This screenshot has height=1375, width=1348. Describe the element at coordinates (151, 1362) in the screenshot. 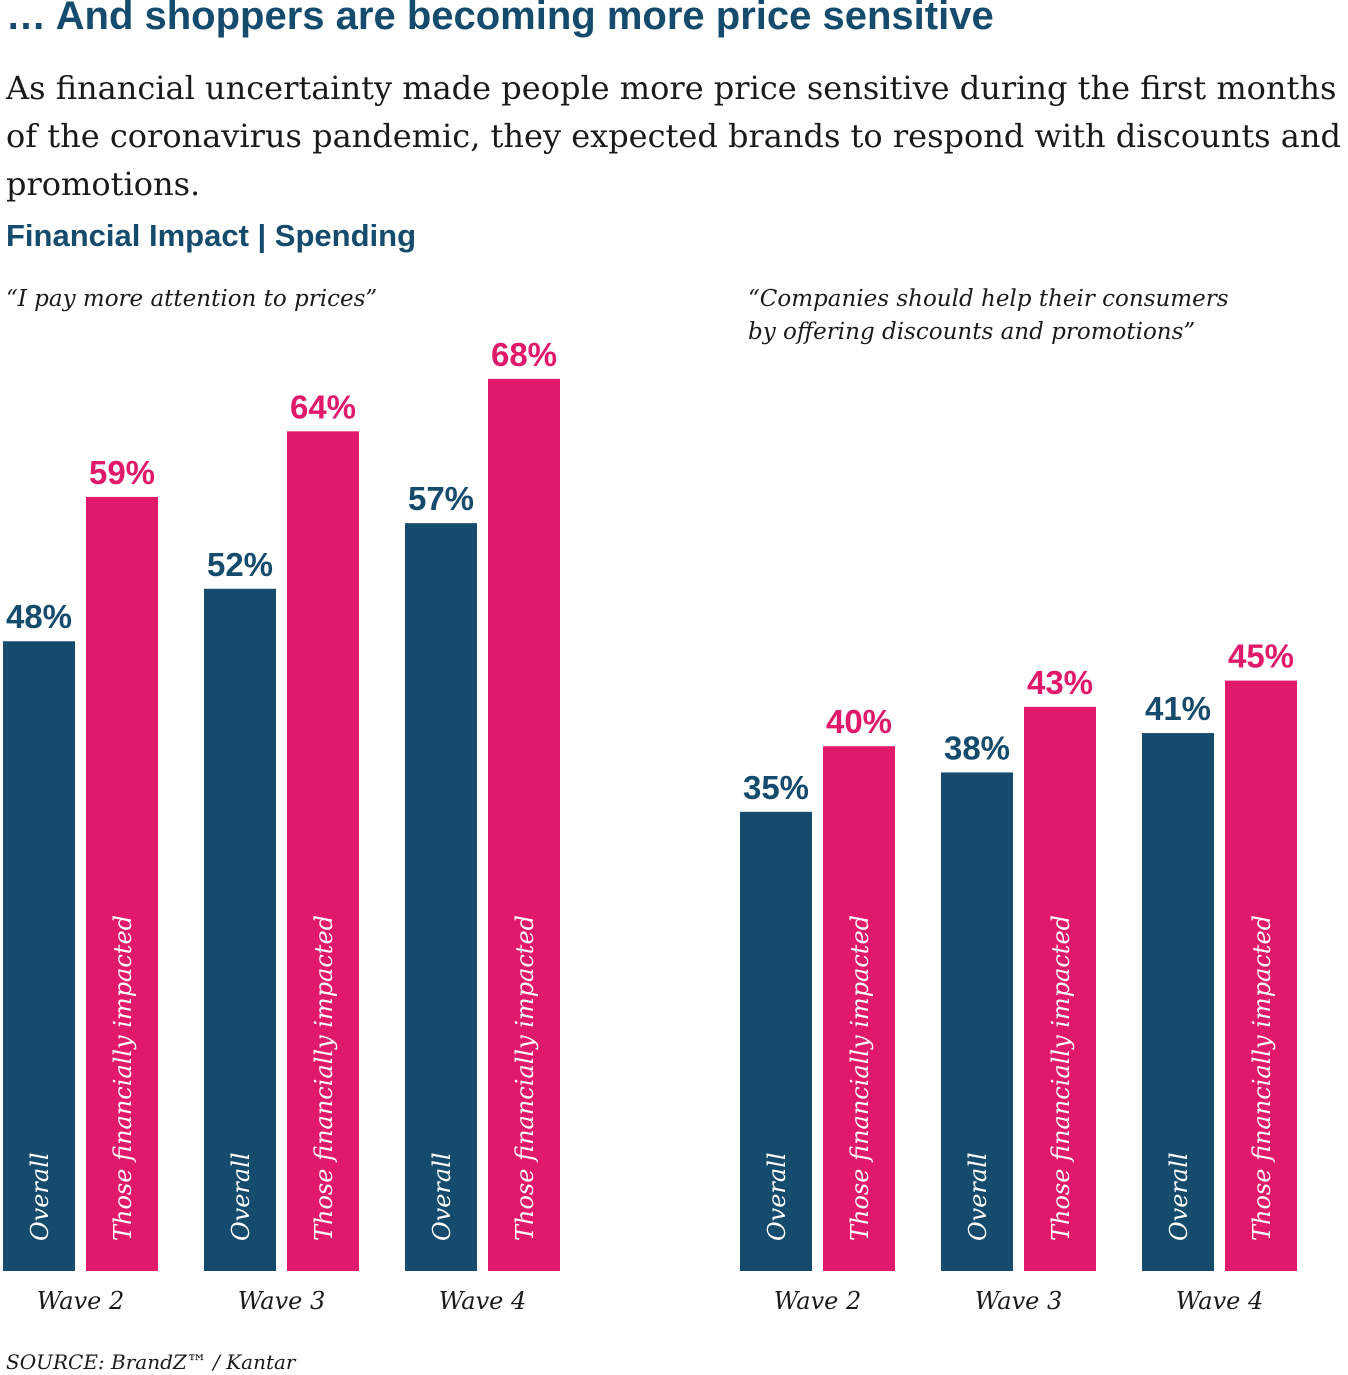

I see `source-note: SOURCE: BrandZ™ / Kantar` at that location.